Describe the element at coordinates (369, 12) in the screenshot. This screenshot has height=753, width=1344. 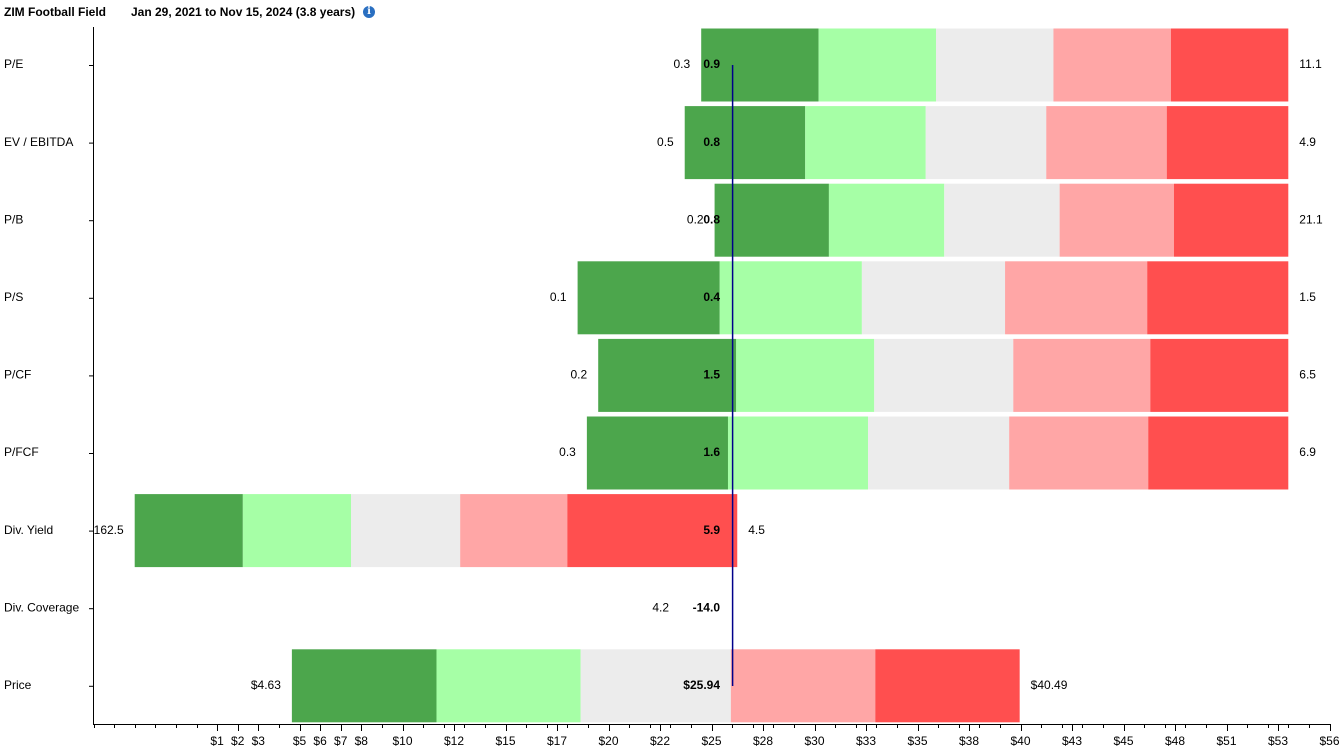
I see `info-icon: i` at that location.